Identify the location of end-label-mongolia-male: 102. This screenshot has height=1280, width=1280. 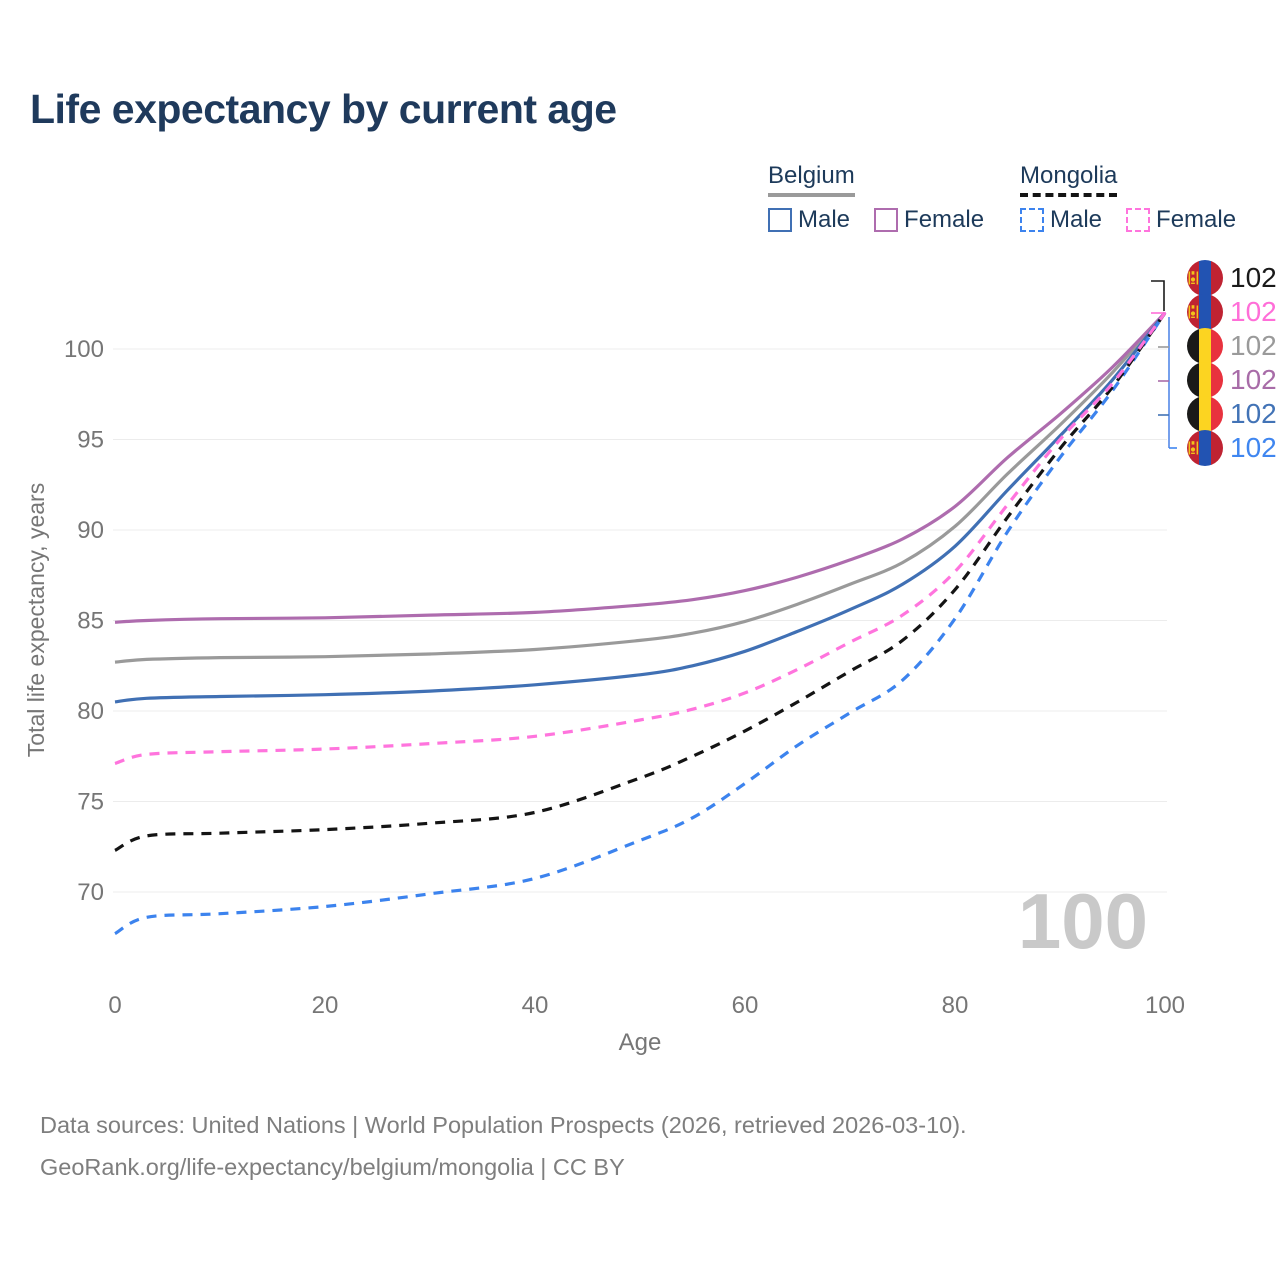
(1232, 448).